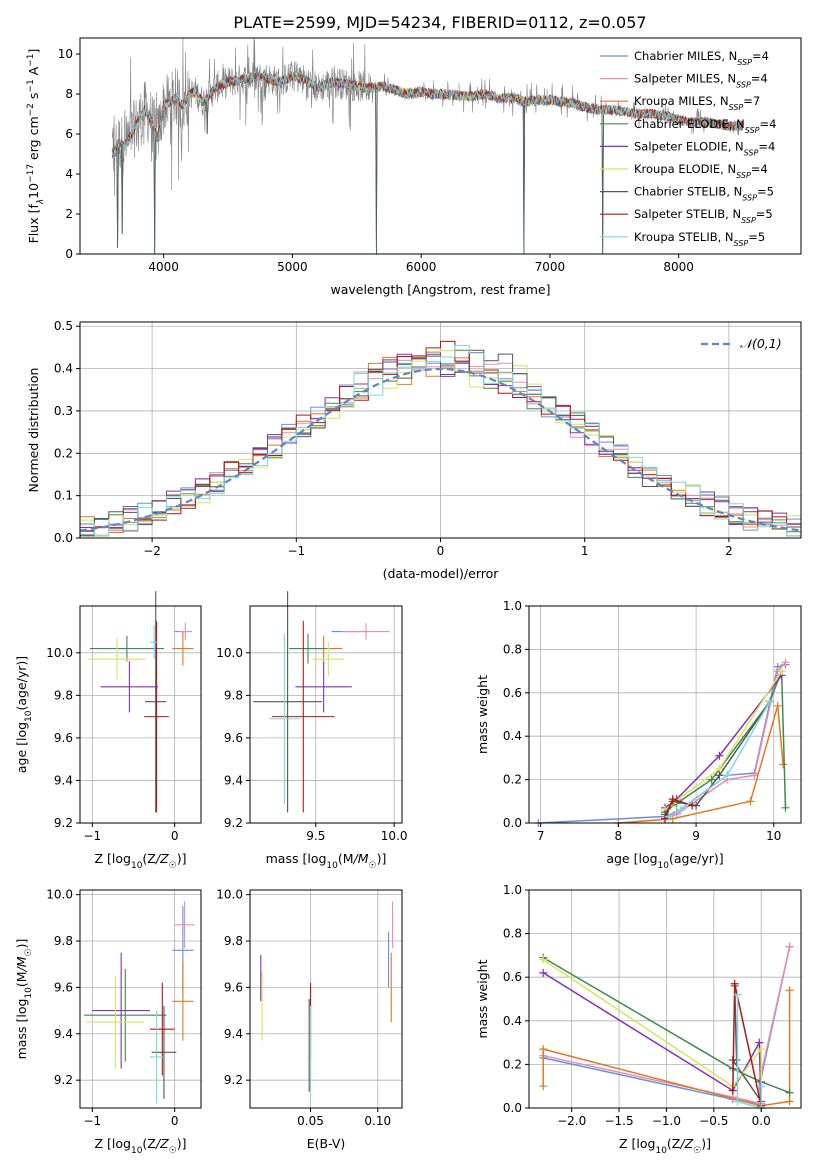 This screenshot has height=1170, width=819. What do you see at coordinates (421, 267) in the screenshot?
I see `x-tick-label: 6000` at bounding box center [421, 267].